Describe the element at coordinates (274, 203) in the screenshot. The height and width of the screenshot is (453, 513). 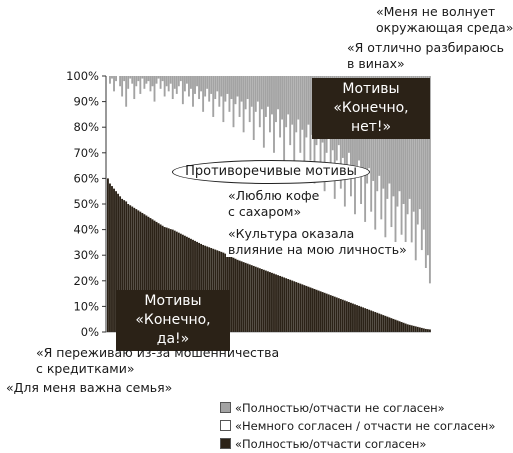
I see `annotation-coffee: «Люблю кофе с сахаром»` at that location.